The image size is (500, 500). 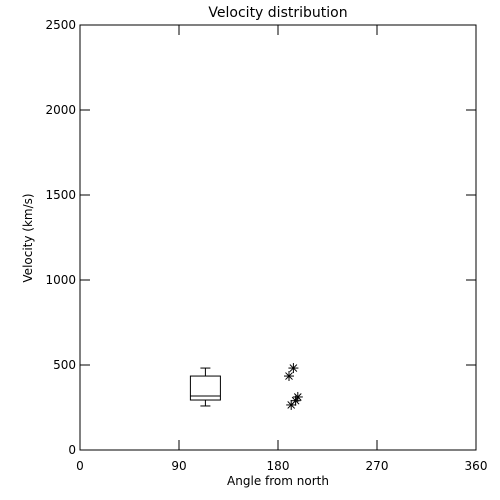 I want to click on y-axis-label: Velocity (km/s), so click(x=28, y=237).